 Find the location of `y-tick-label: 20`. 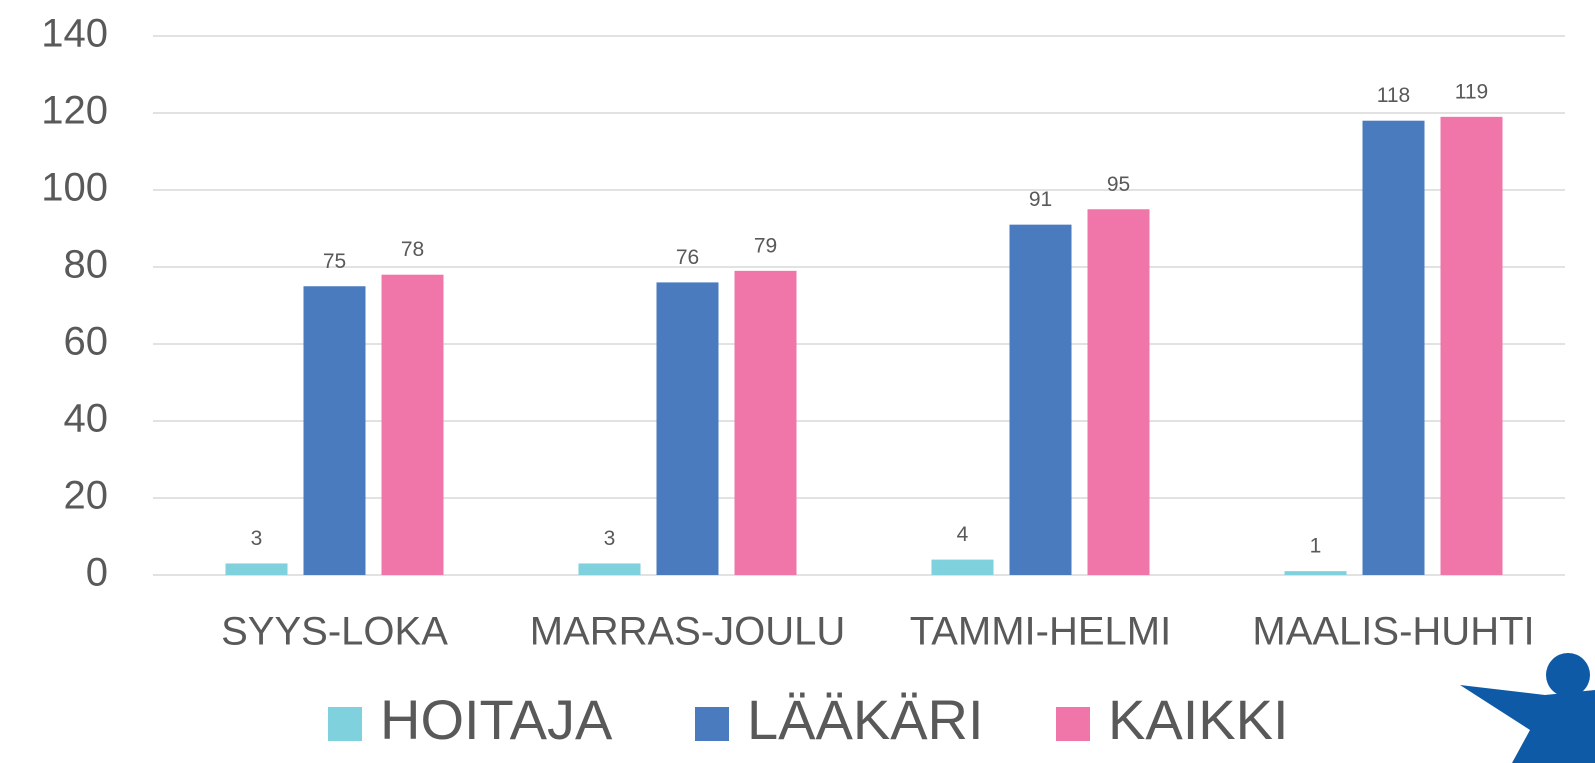

y-tick-label: 20 is located at coordinates (86, 496).